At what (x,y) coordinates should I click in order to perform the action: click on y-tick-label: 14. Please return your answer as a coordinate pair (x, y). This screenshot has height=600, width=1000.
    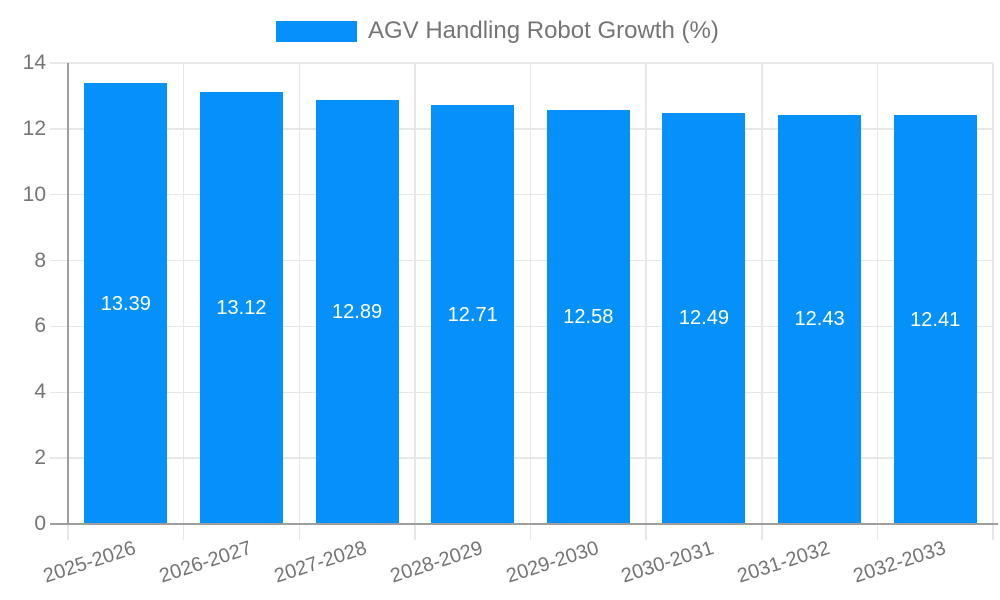
    Looking at the image, I should click on (34, 62).